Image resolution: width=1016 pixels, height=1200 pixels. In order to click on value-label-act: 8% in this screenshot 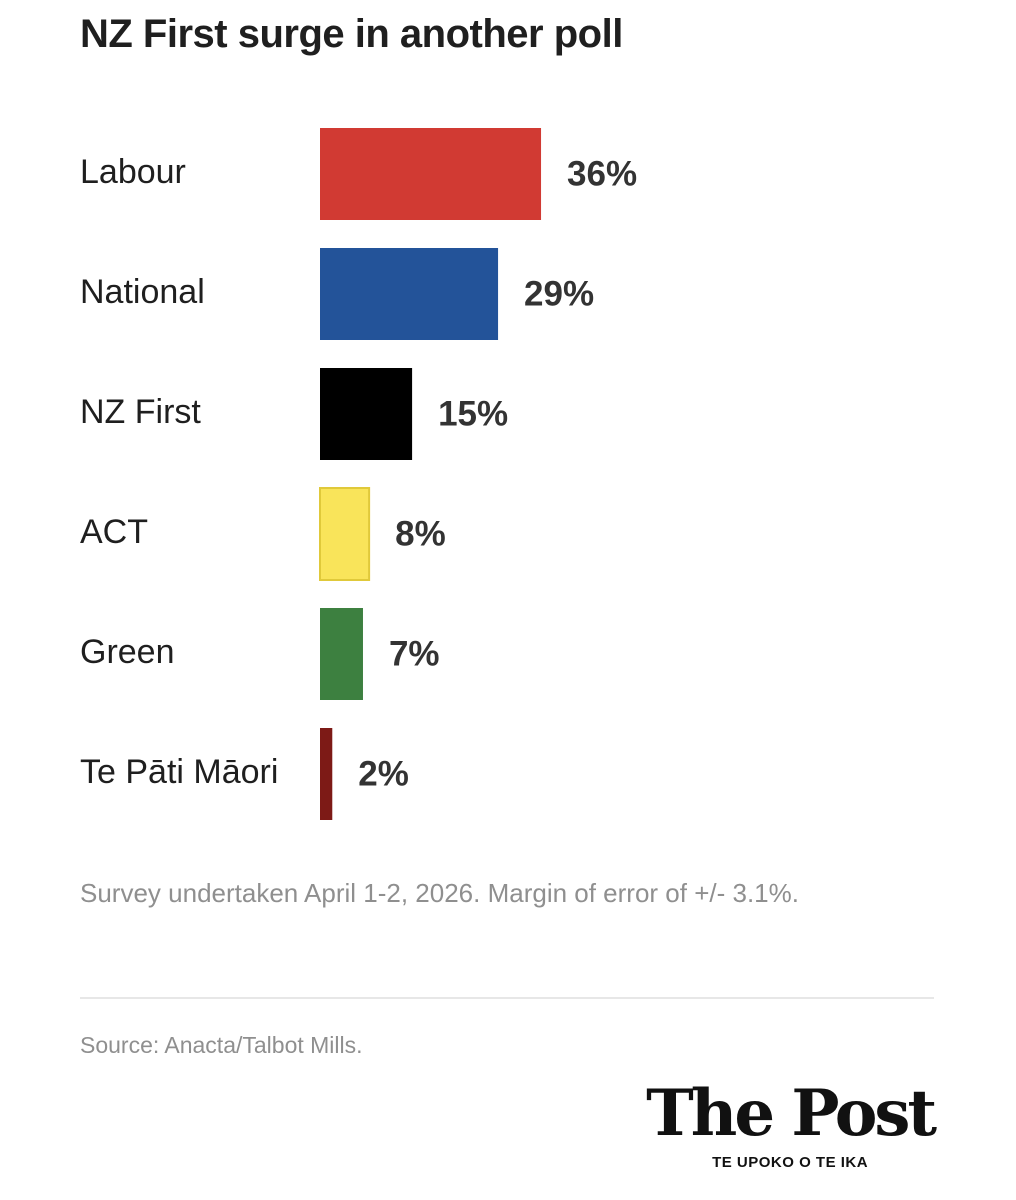, I will do `click(420, 533)`.